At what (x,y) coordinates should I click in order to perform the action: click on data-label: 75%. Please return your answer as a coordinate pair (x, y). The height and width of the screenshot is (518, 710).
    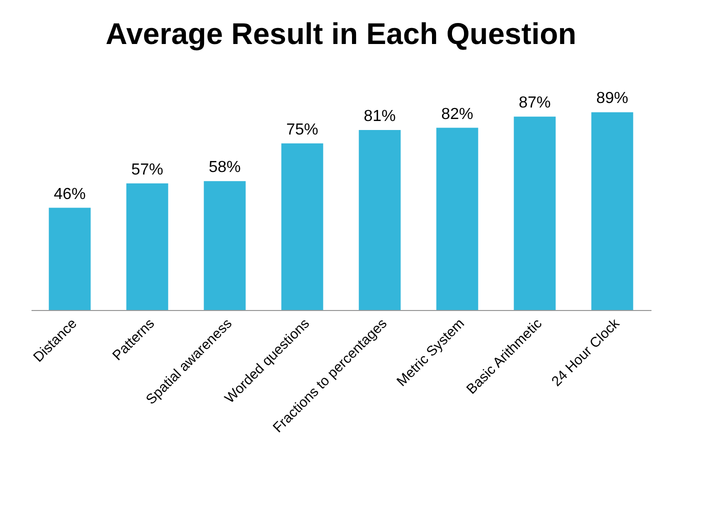
    Looking at the image, I should click on (302, 129).